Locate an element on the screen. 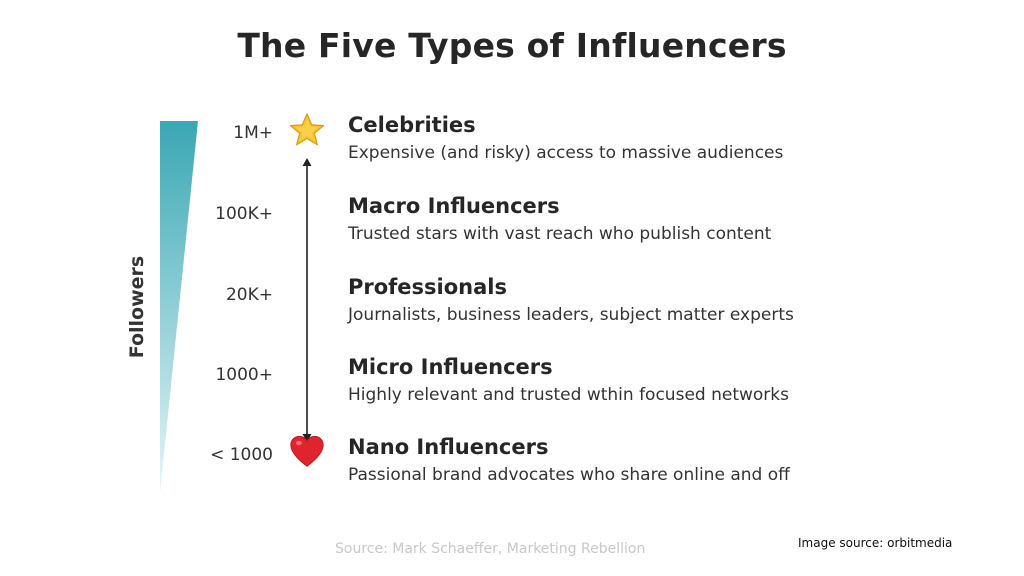  heart-icon is located at coordinates (307, 451).